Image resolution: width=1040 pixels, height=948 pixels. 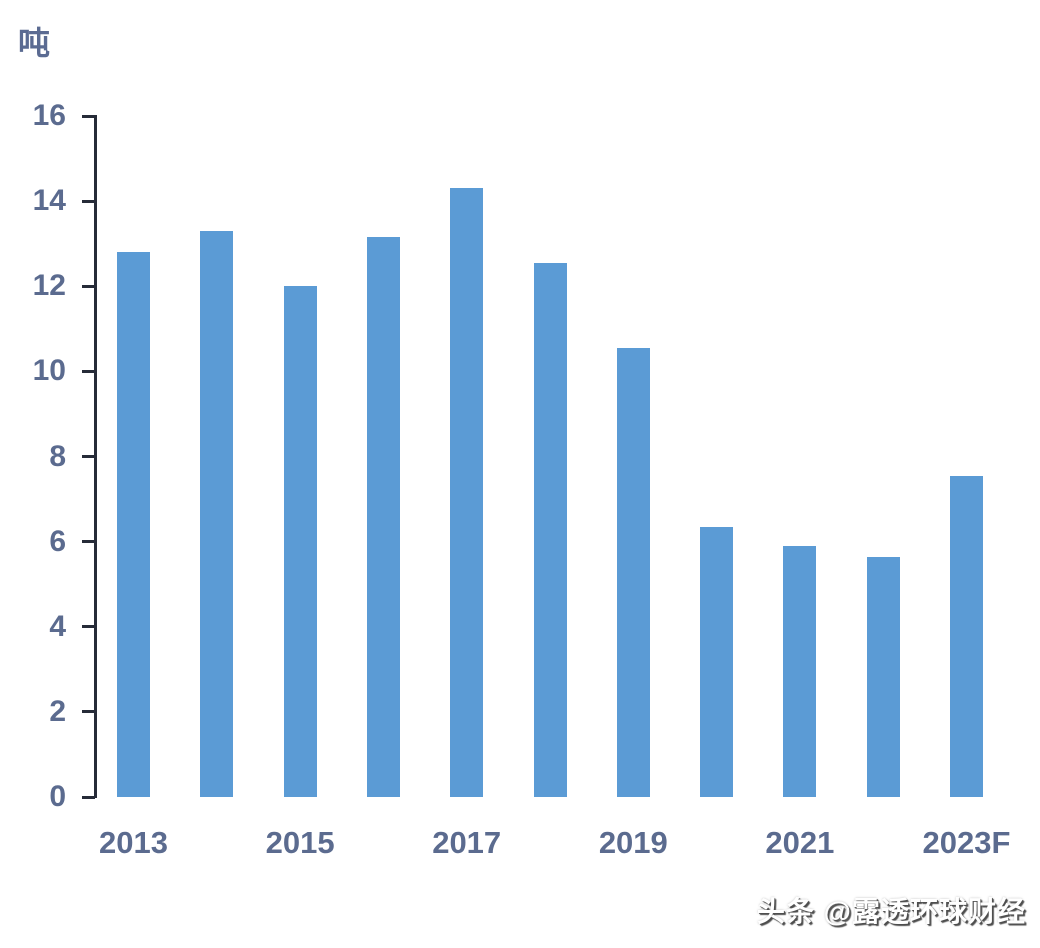 I want to click on x-tick-label-2015: 2015, so click(x=300, y=842).